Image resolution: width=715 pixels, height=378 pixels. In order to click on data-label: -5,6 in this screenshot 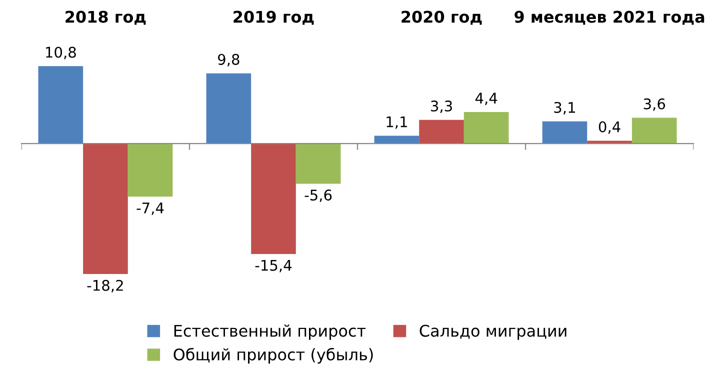, I will do `click(318, 196)`.